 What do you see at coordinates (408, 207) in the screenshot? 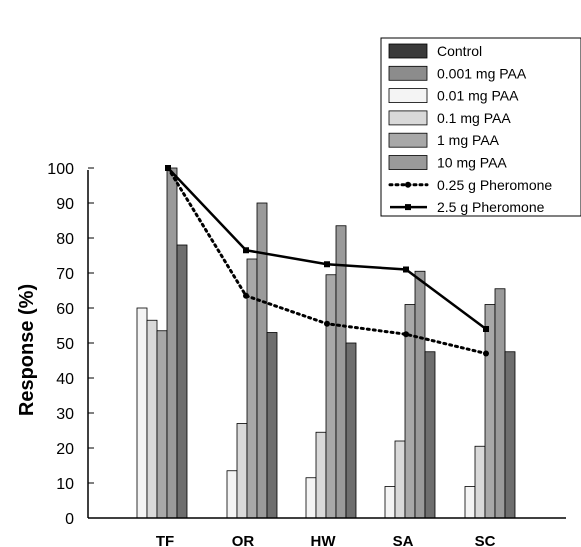
I see `legend-marker-2-5-g-pheromone` at bounding box center [408, 207].